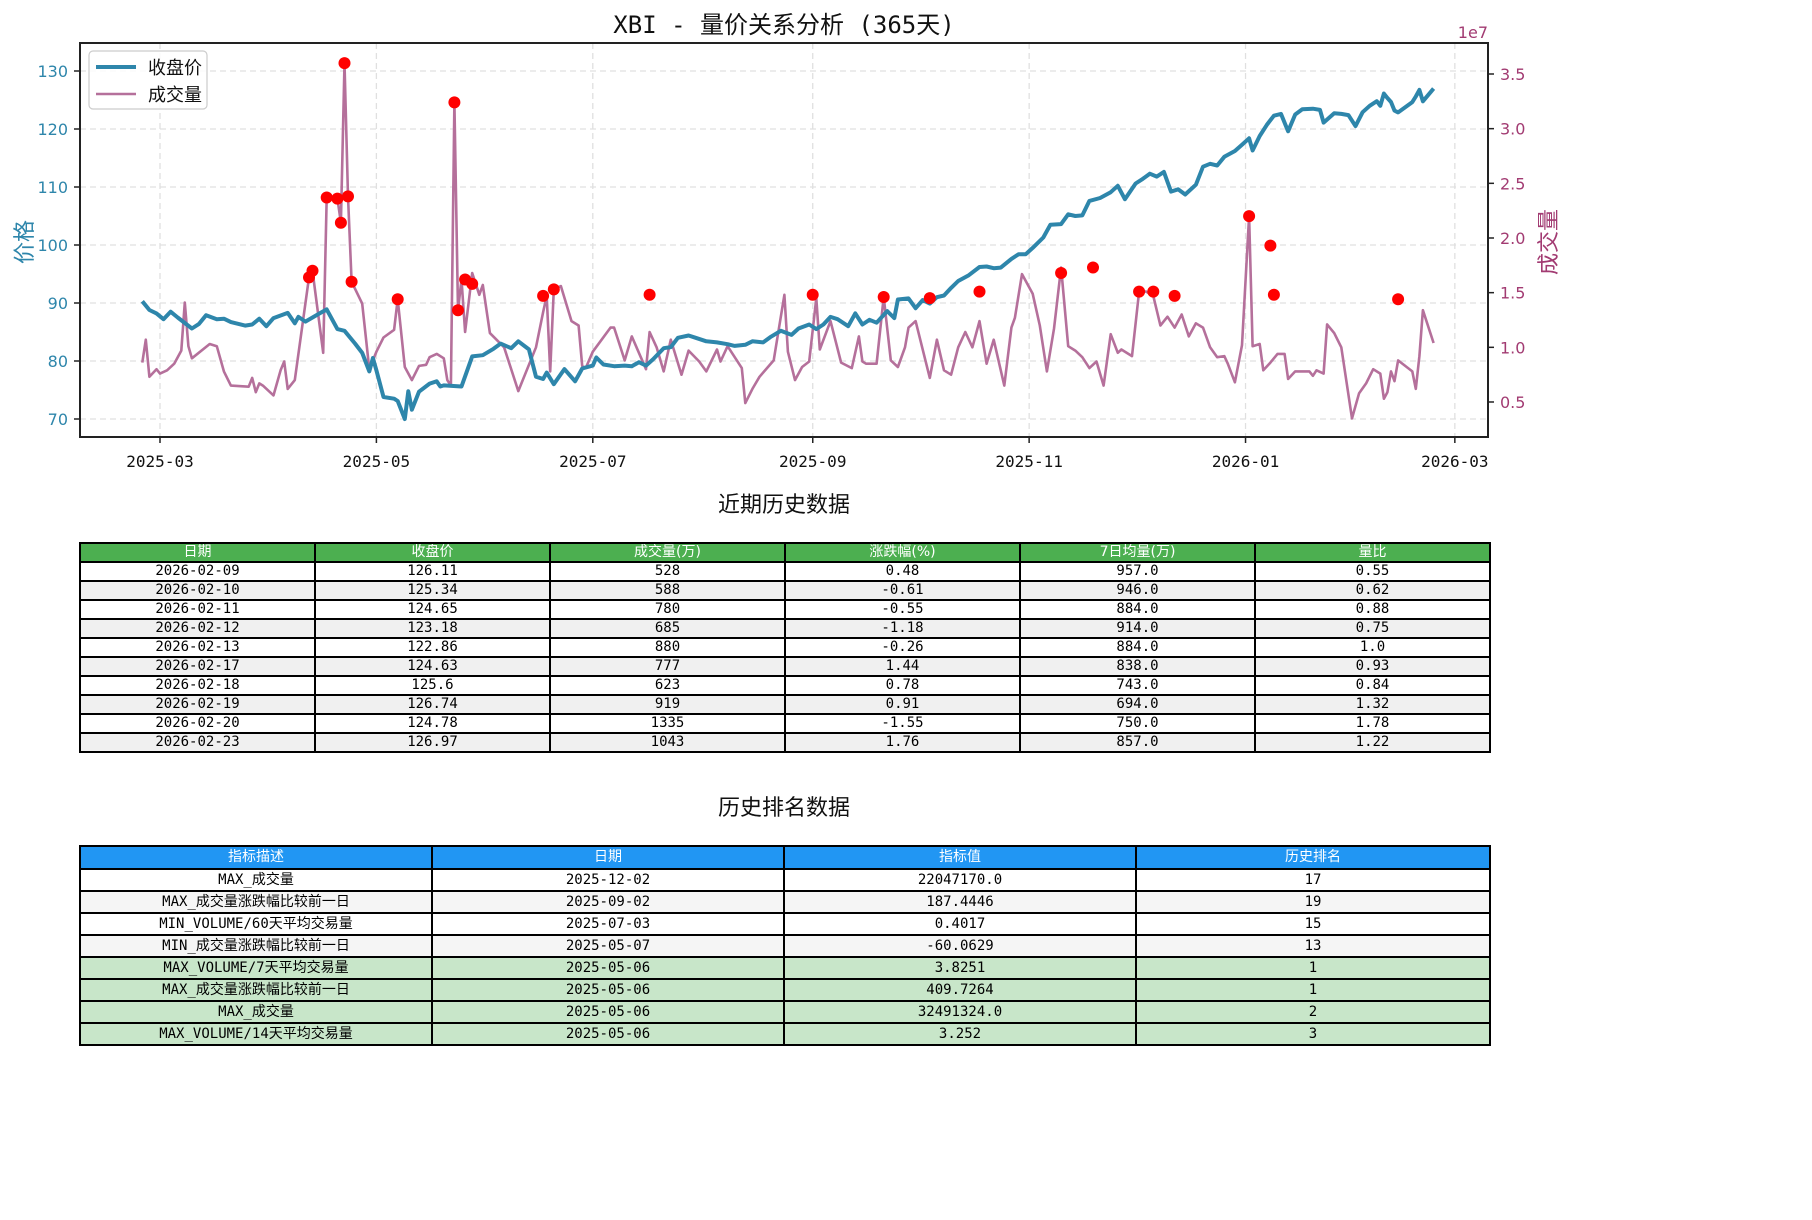 This screenshot has width=1812, height=1220. What do you see at coordinates (197, 742) in the screenshot?
I see `table-cell: 2026-02-23` at bounding box center [197, 742].